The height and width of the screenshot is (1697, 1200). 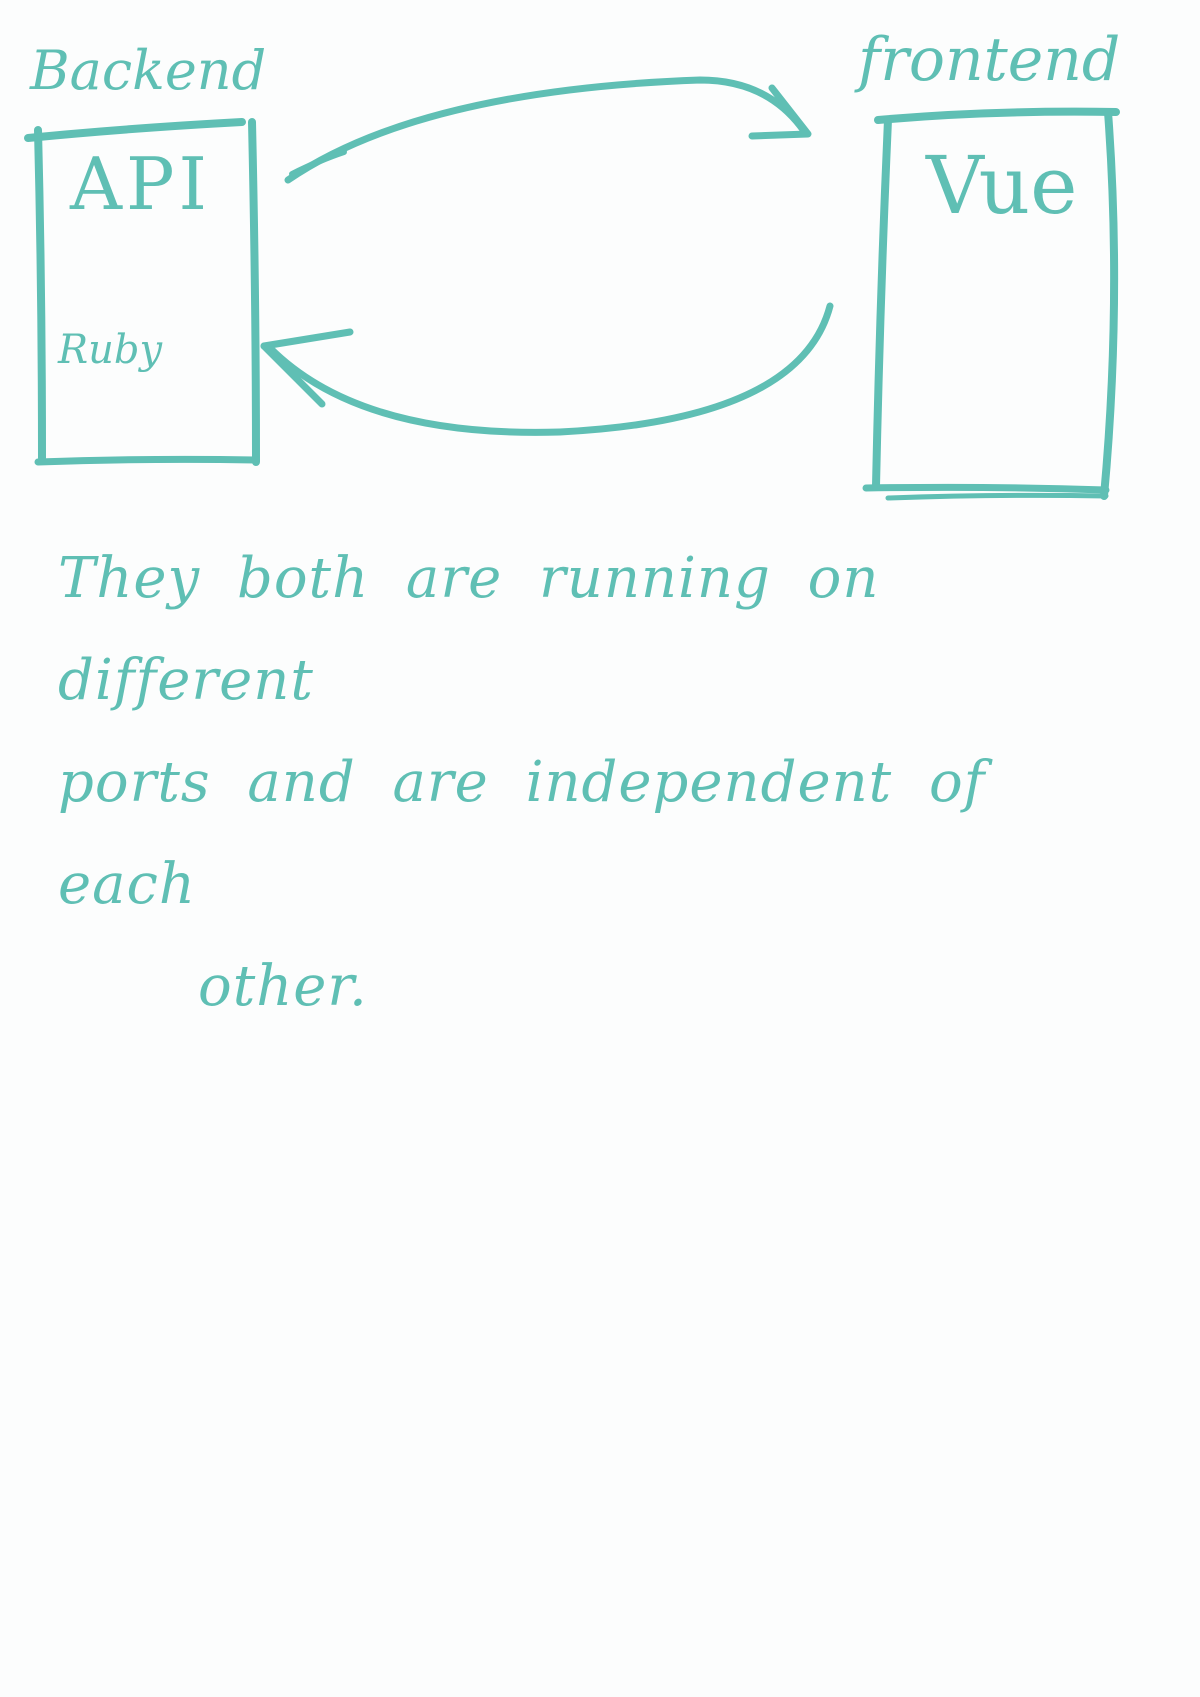 I want to click on note-line-3: other., so click(x=283, y=986).